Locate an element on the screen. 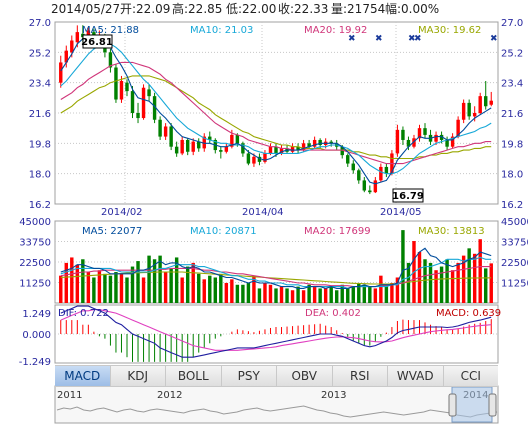  overview-range-selector is located at coordinates (472, 404).